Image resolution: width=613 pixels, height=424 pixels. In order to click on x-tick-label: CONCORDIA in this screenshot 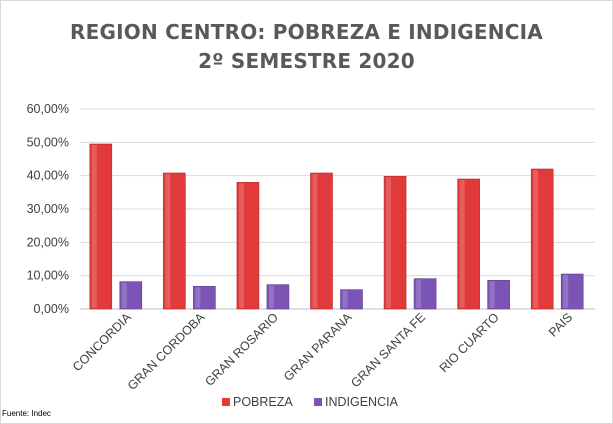, I will do `click(102, 342)`.